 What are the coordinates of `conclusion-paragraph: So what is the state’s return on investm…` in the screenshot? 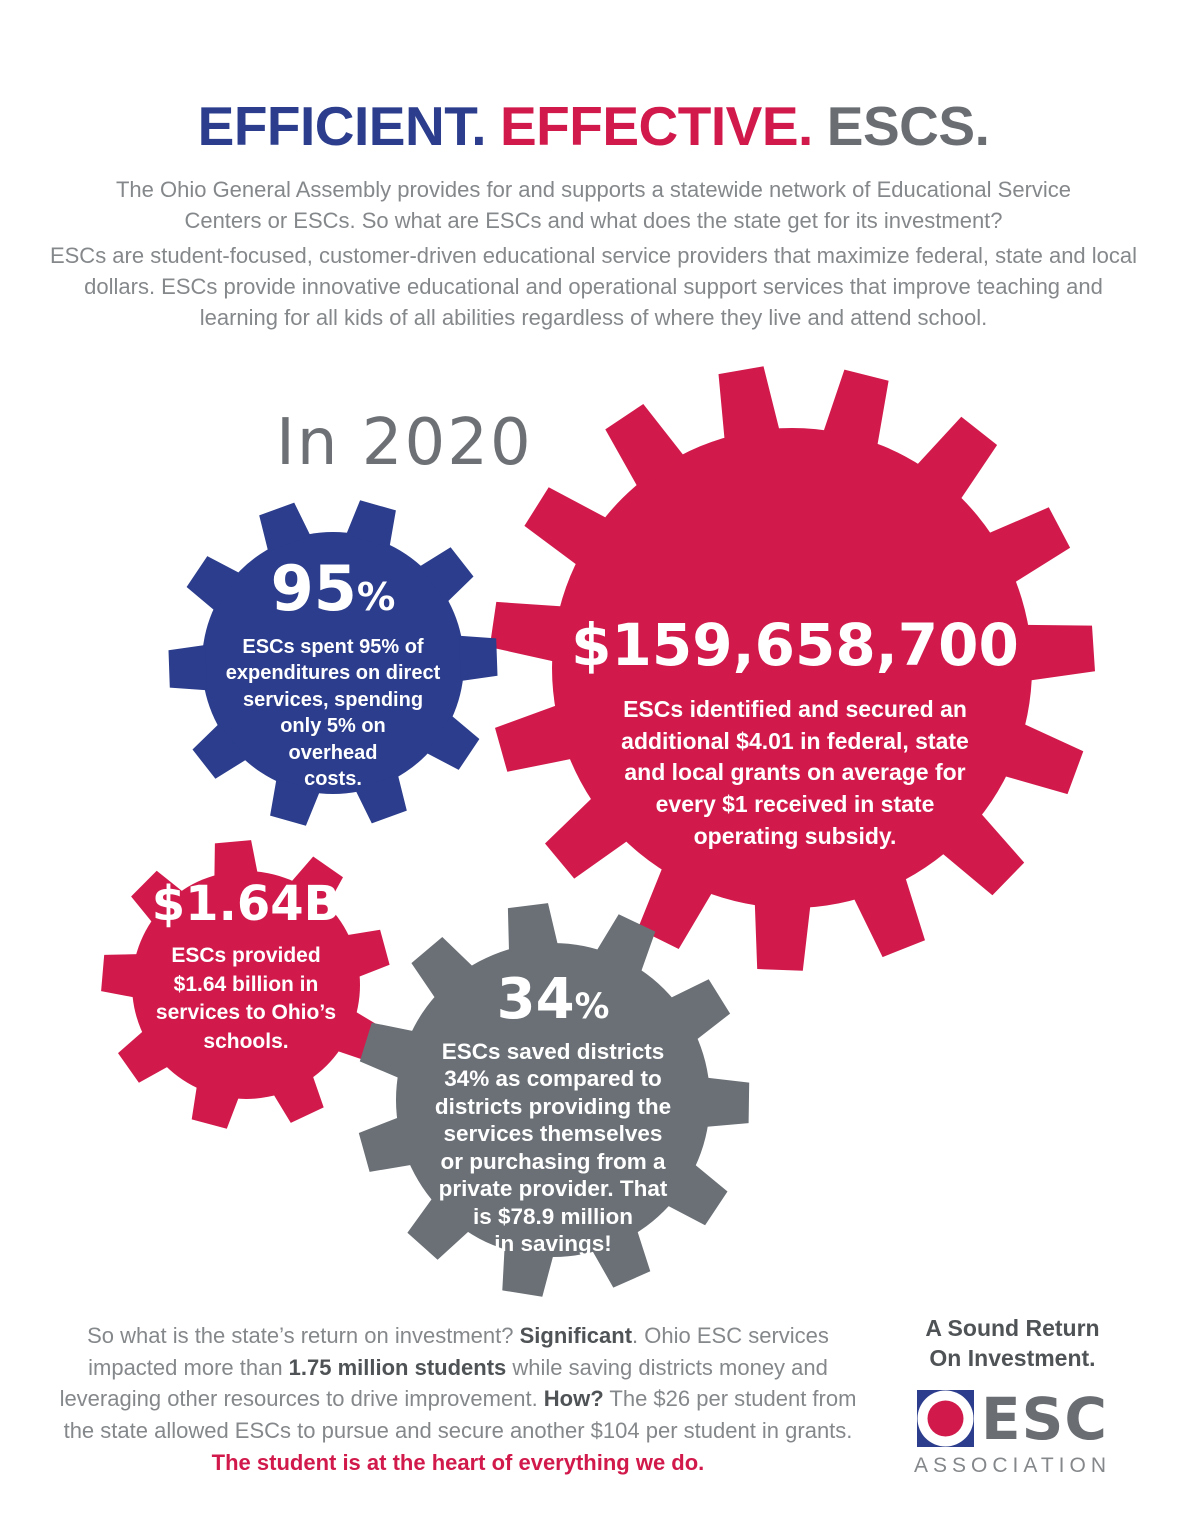 It's located at (458, 1399).